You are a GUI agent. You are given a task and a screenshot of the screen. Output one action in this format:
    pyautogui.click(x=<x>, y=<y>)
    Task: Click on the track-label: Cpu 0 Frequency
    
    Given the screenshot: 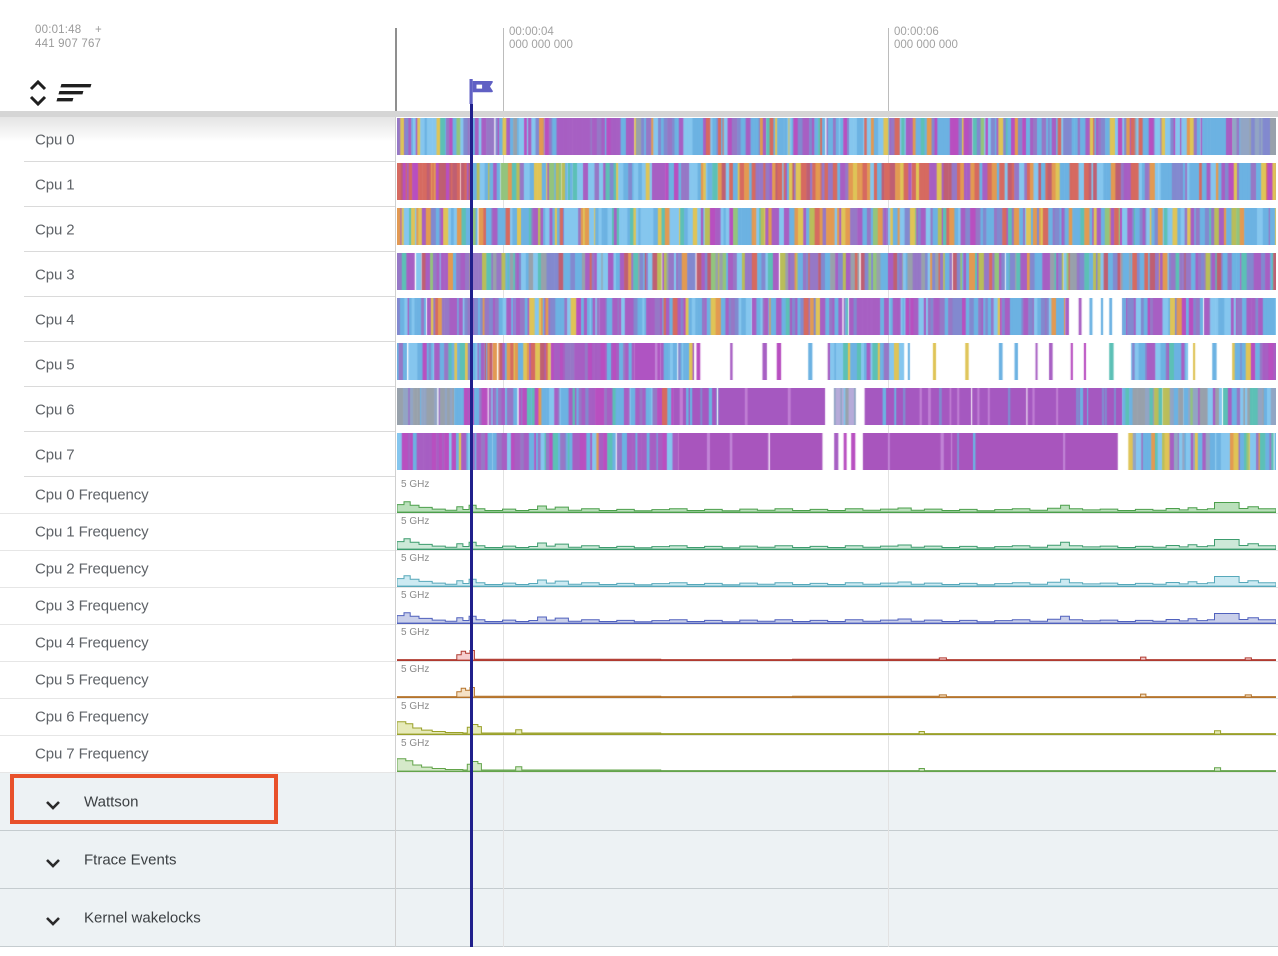 What is the action you would take?
    pyautogui.click(x=92, y=495)
    